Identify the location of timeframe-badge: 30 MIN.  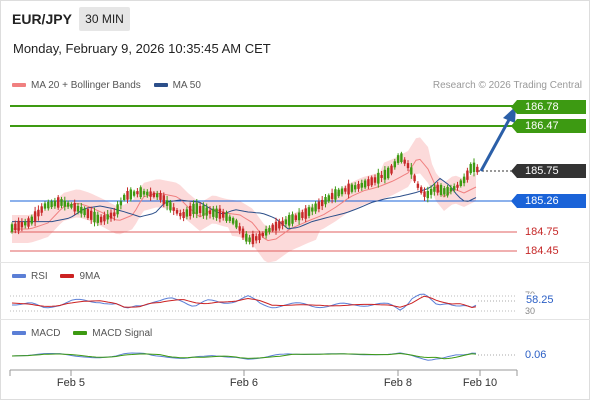
(104, 19).